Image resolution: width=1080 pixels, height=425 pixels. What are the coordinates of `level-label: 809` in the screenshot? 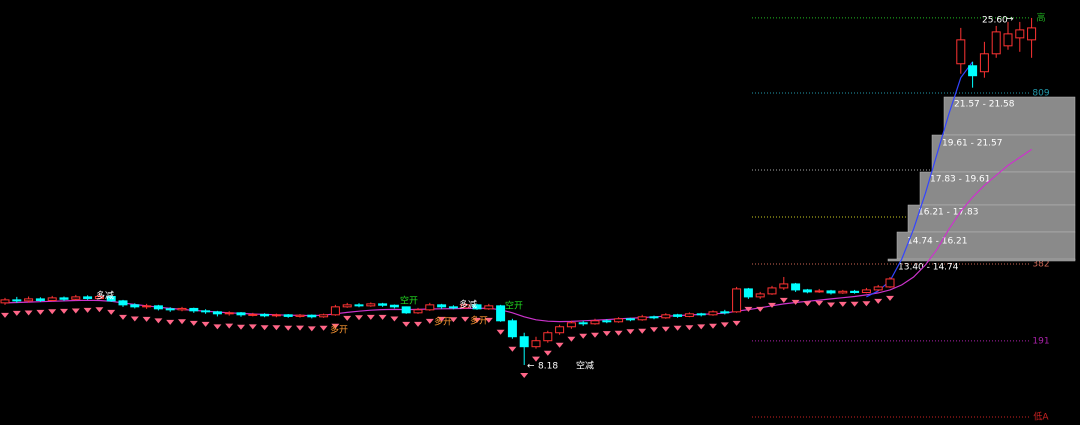 It's located at (1040, 94).